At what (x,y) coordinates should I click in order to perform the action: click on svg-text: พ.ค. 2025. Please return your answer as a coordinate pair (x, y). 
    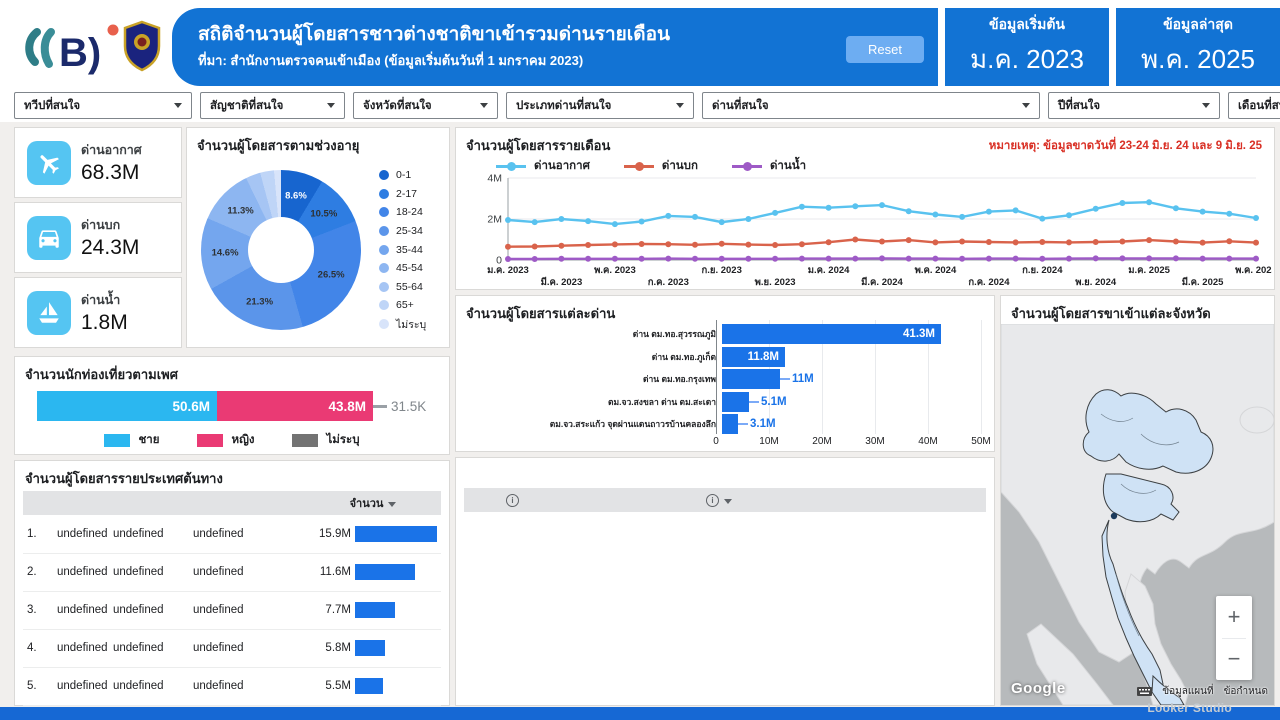
    Looking at the image, I should click on (1253, 270).